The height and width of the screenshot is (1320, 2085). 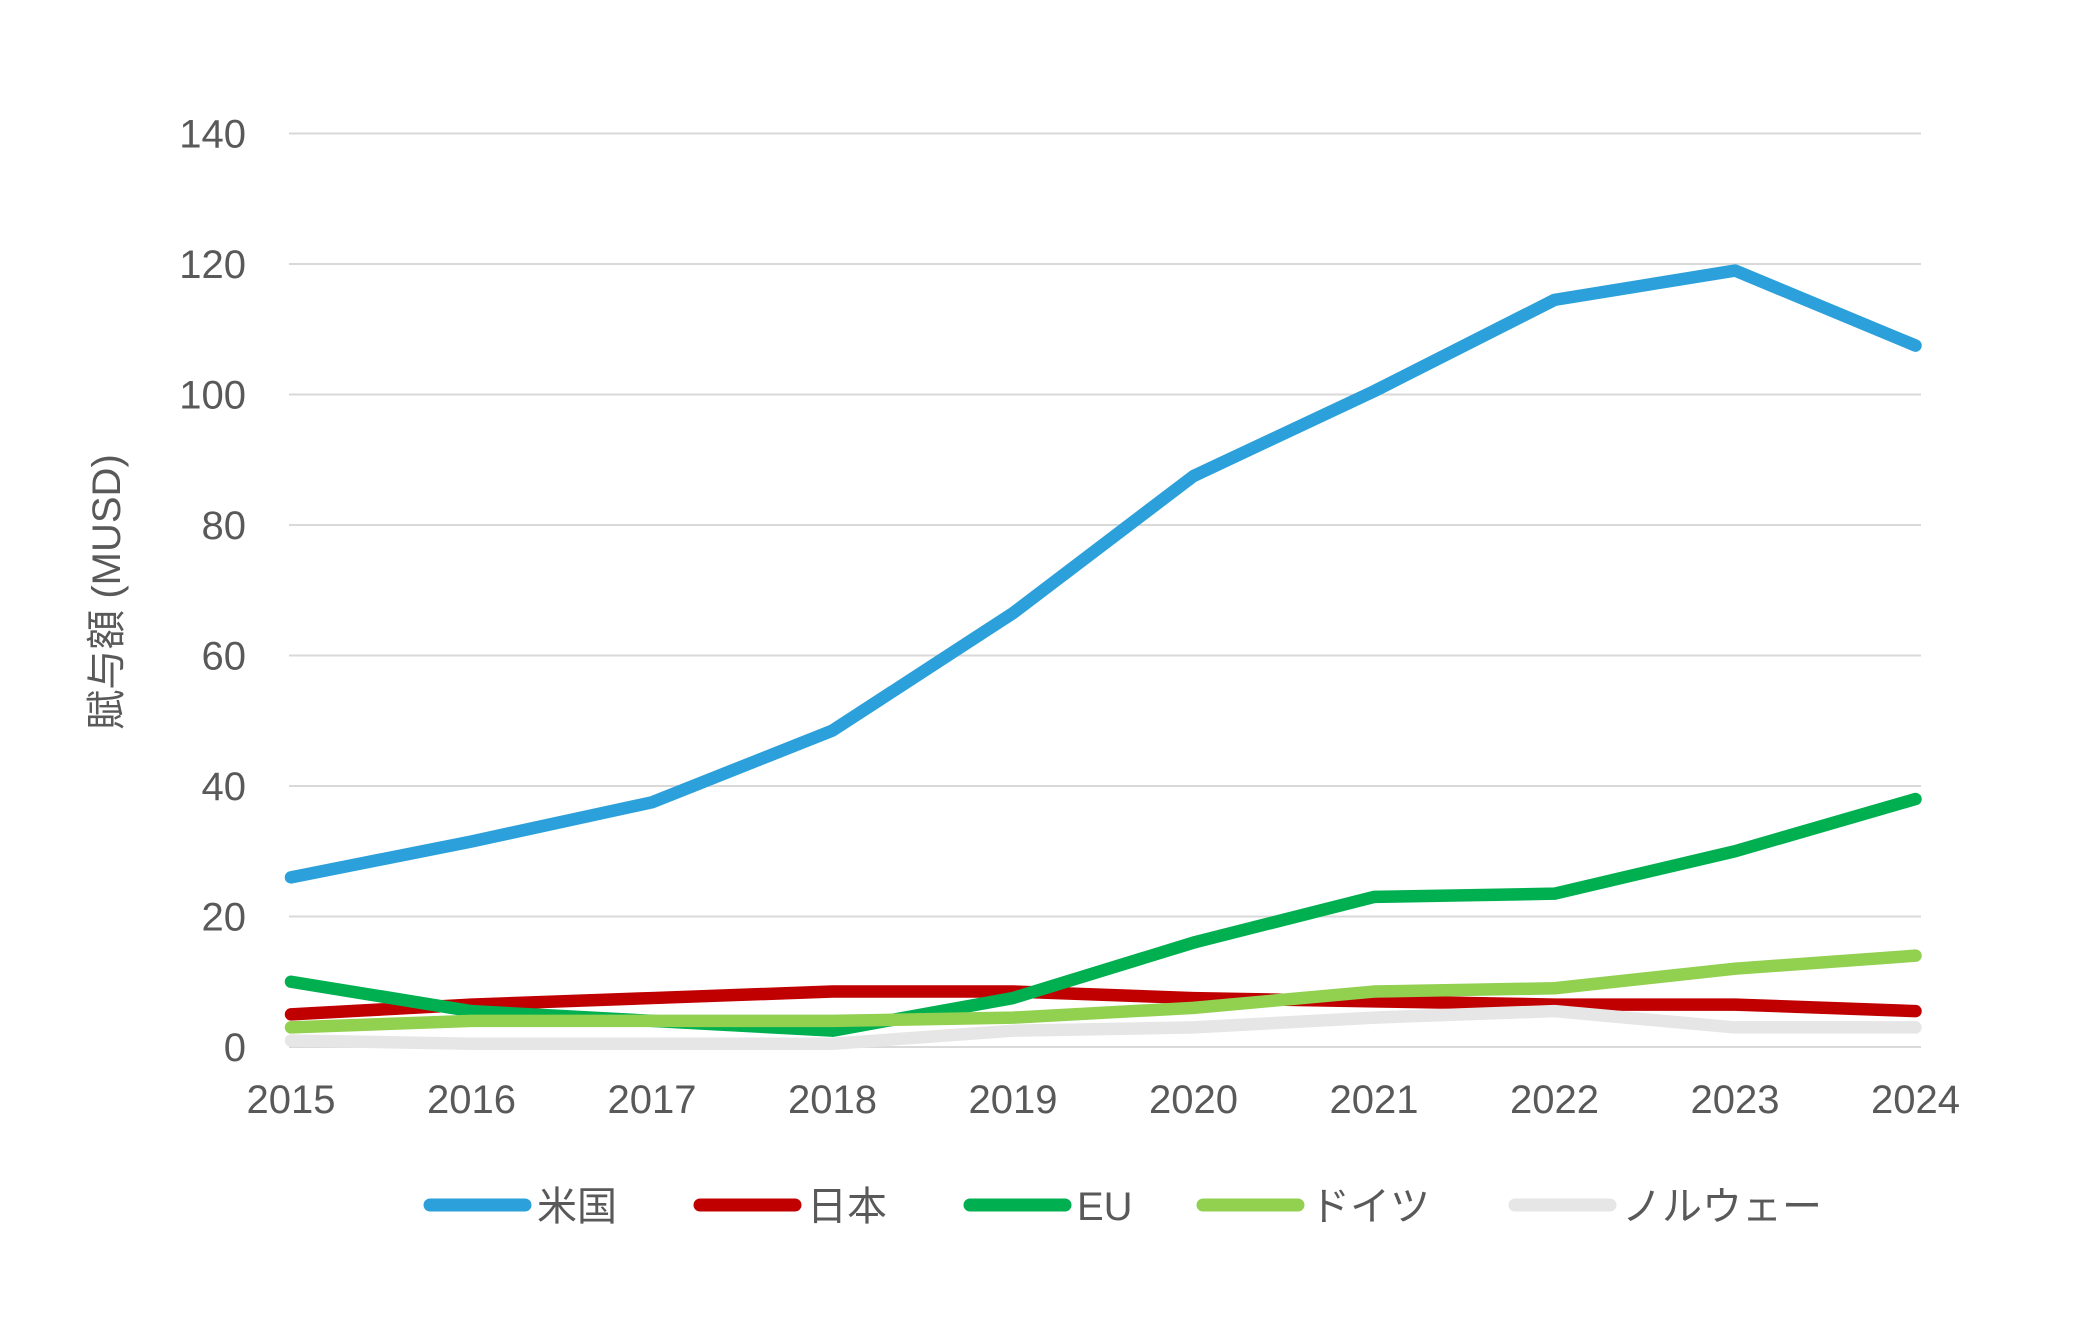 I want to click on y-tick-label-140: 140, so click(x=212, y=135).